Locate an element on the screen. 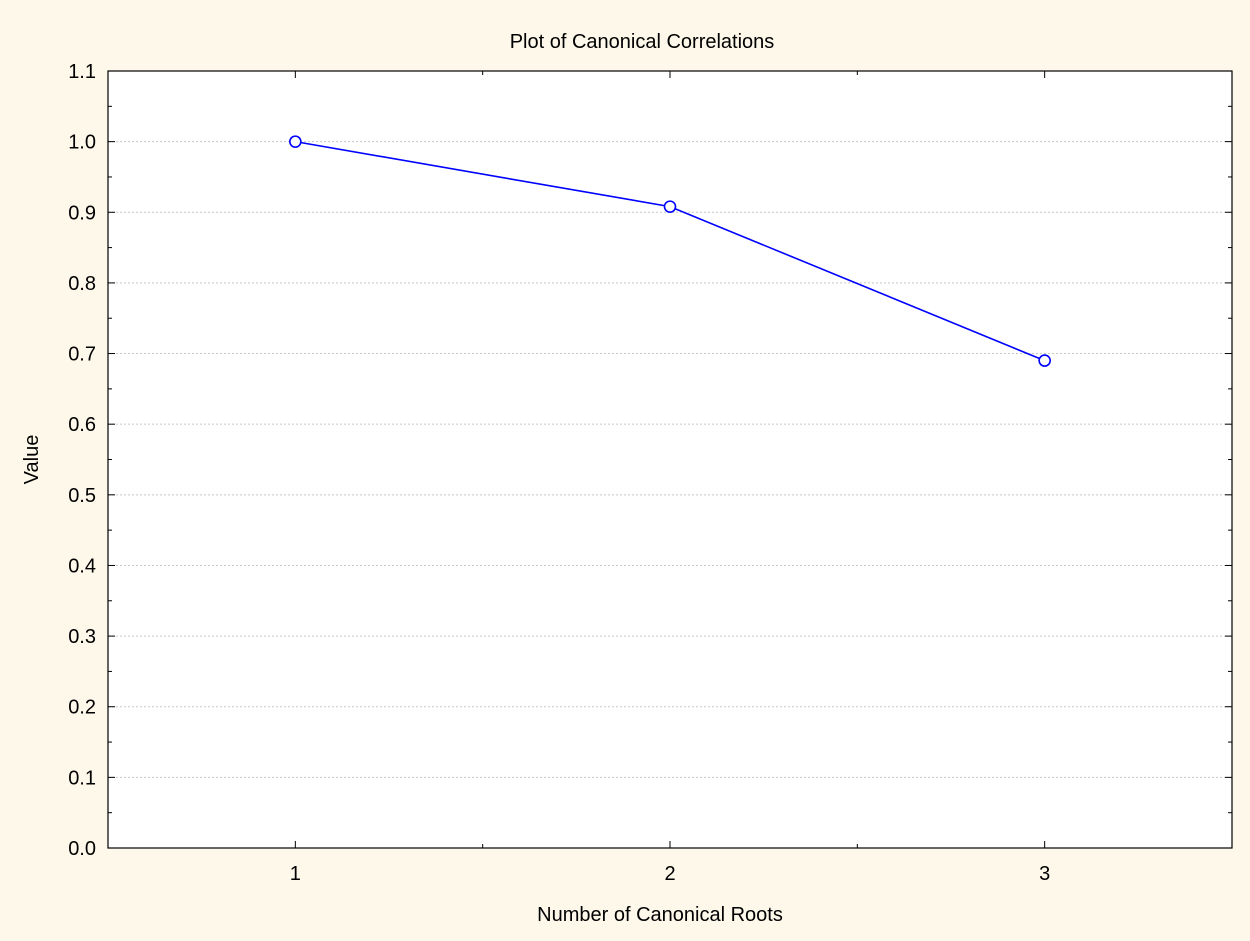 This screenshot has height=941, width=1250. x-tick-label: 1 is located at coordinates (295, 874).